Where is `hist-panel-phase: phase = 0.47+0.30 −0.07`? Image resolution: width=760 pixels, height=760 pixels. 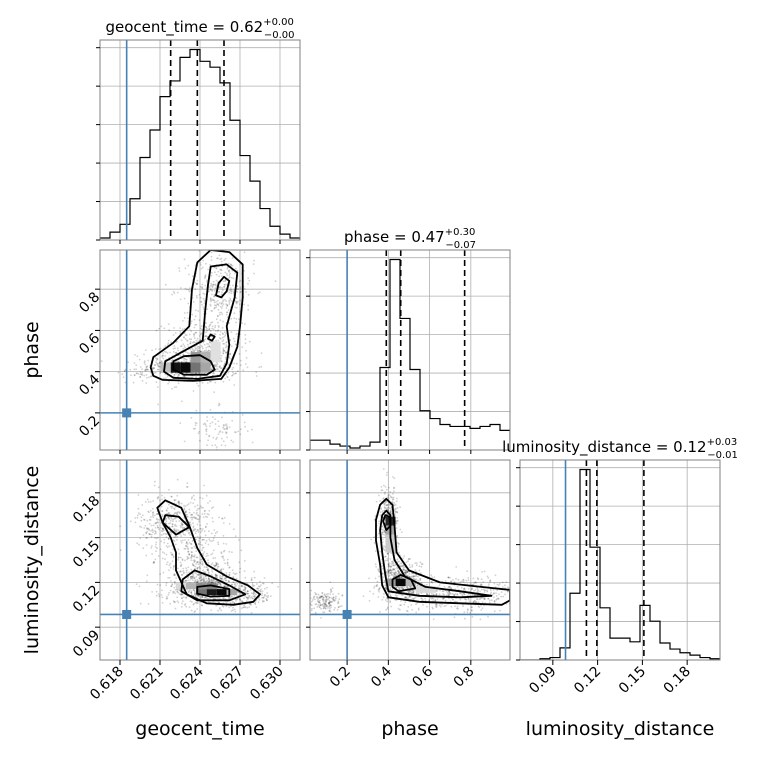
hist-panel-phase: phase = 0.47+0.30 −0.07 is located at coordinates (408, 339).